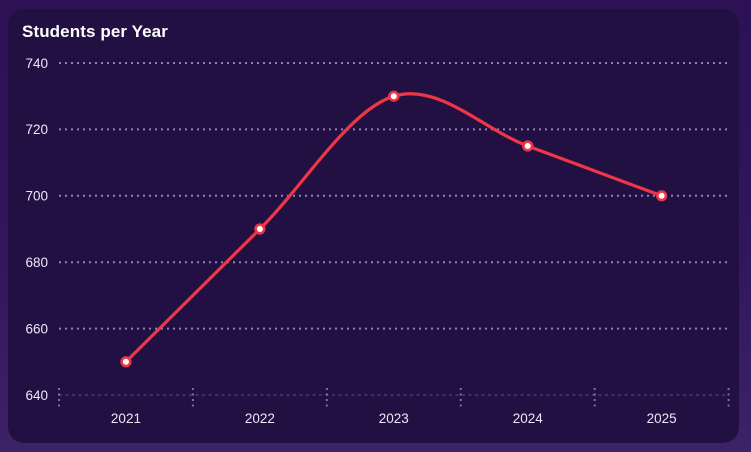 Image resolution: width=751 pixels, height=452 pixels. What do you see at coordinates (36, 63) in the screenshot?
I see `y-axis-label: 740` at bounding box center [36, 63].